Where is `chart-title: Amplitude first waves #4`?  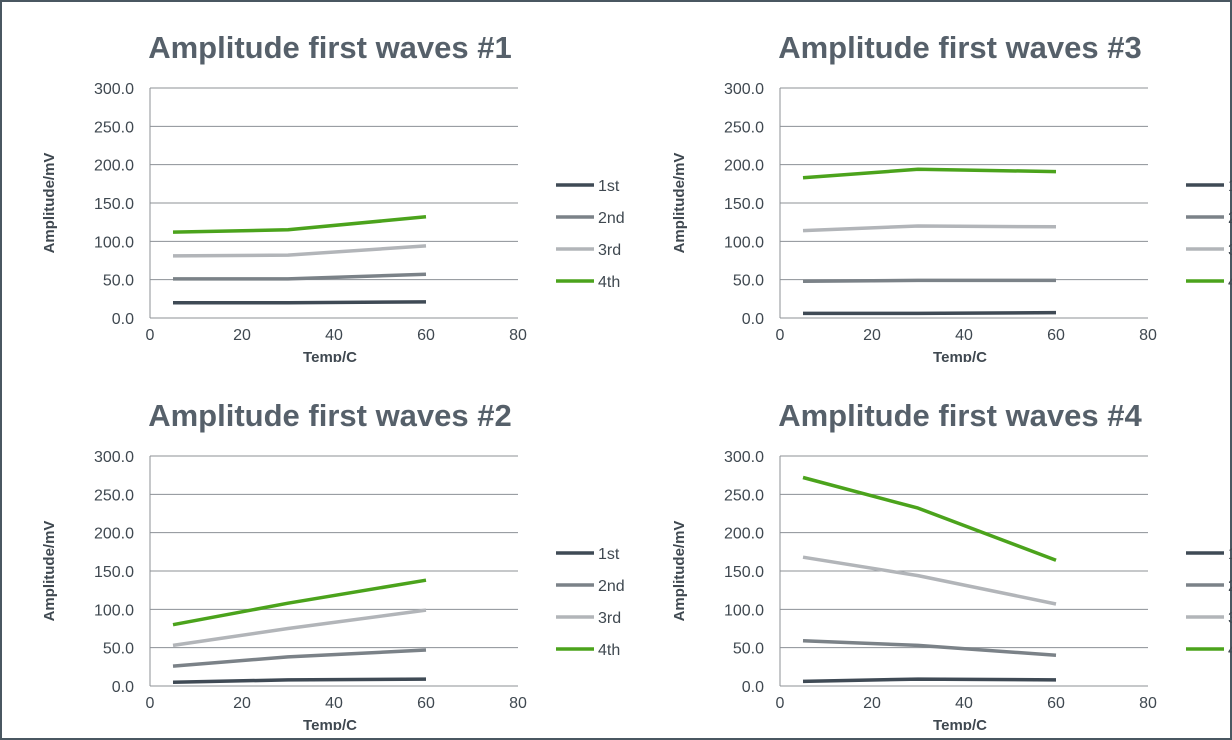 chart-title: Amplitude first waves #4 is located at coordinates (960, 415).